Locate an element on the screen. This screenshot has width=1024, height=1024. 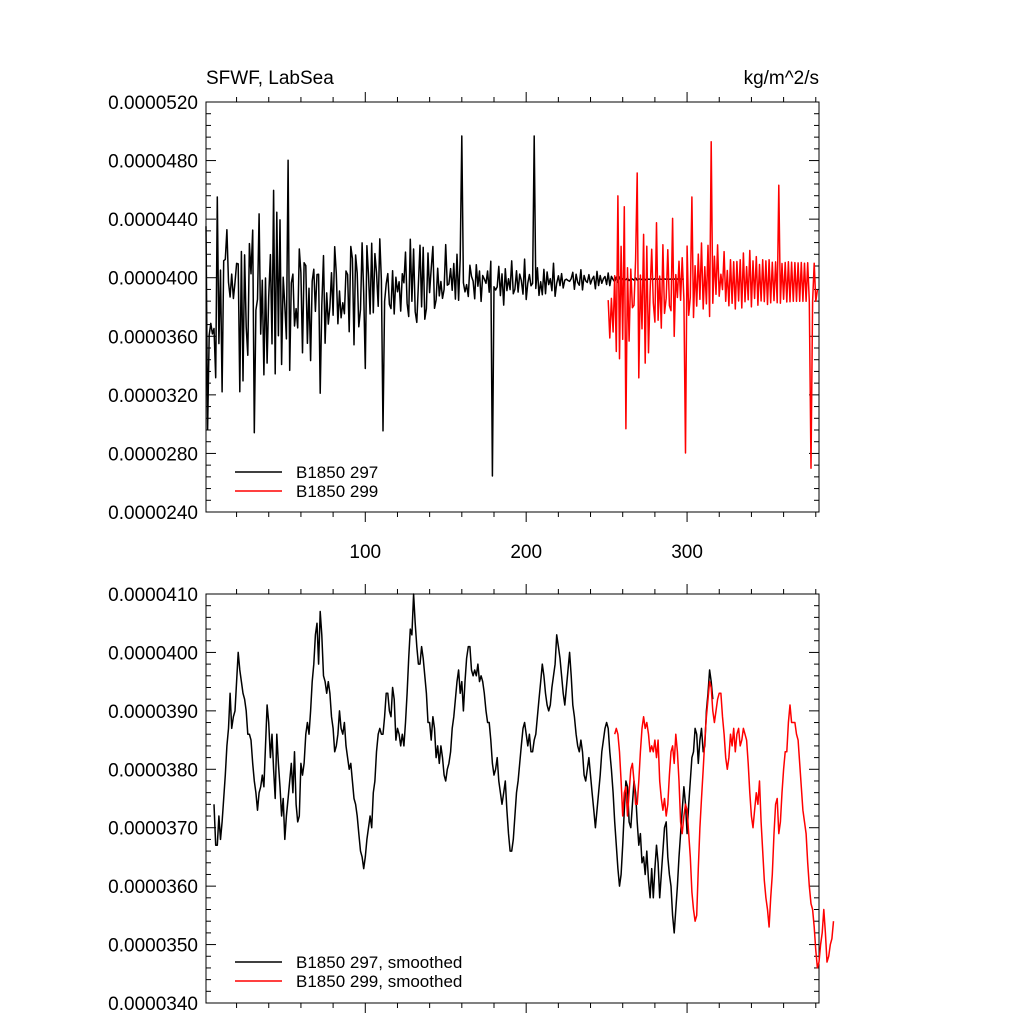
y-tick-label: 0.0000340 is located at coordinates (153, 1004).